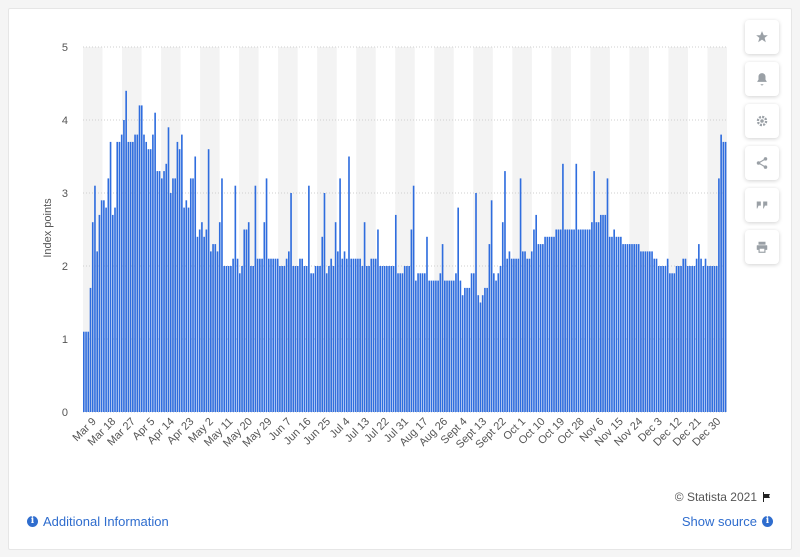 Image resolution: width=800 pixels, height=557 pixels. What do you see at coordinates (762, 121) in the screenshot?
I see `settings-button` at bounding box center [762, 121].